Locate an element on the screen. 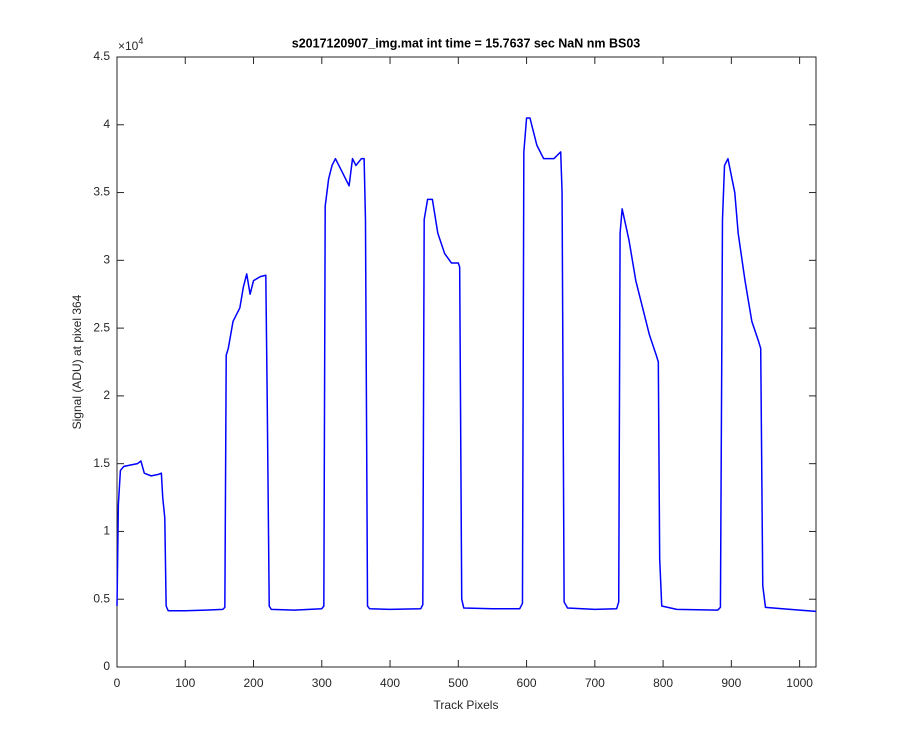  y-tick-label: 0.5 is located at coordinates (101, 598).